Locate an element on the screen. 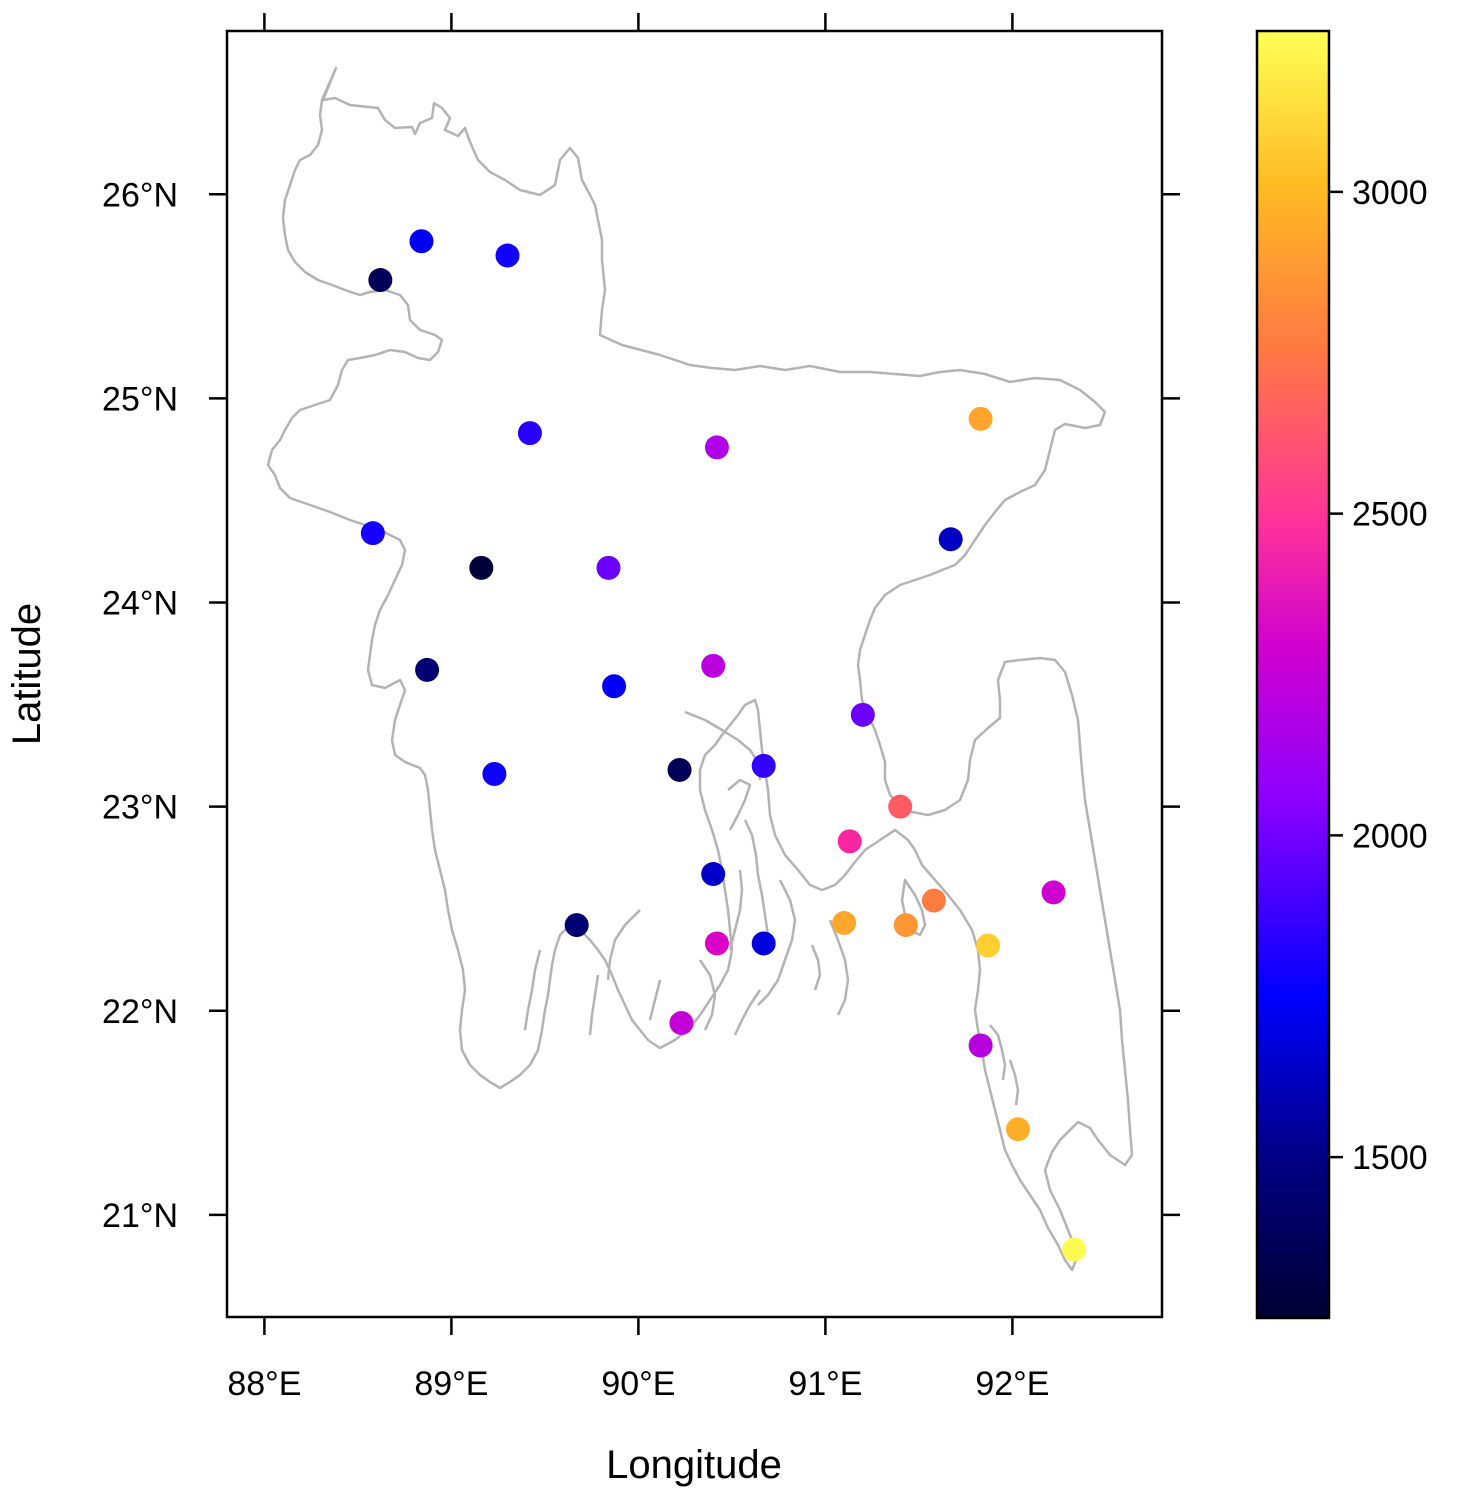 The width and height of the screenshot is (1459, 1495). x-tick-label: 90°E is located at coordinates (638, 1384).